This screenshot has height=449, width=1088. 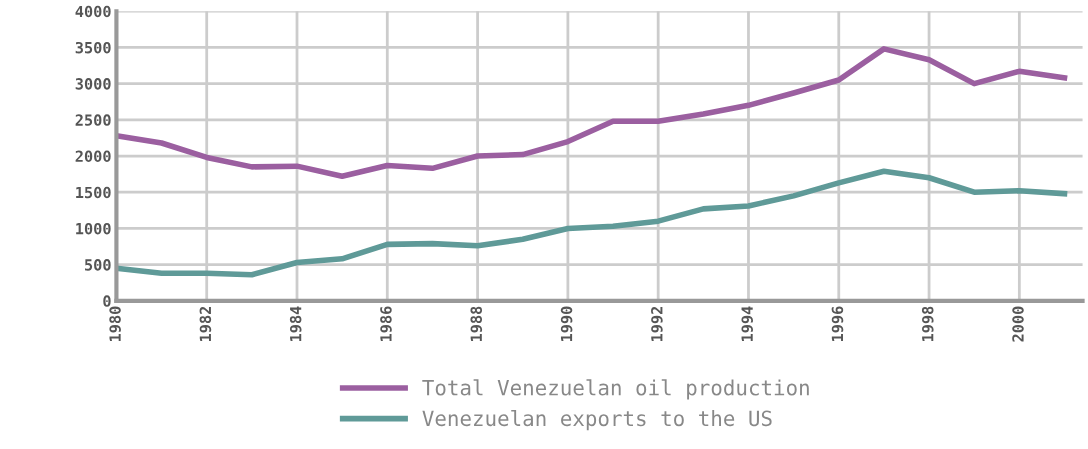 I want to click on x-tick-label: 1990, so click(x=566, y=324).